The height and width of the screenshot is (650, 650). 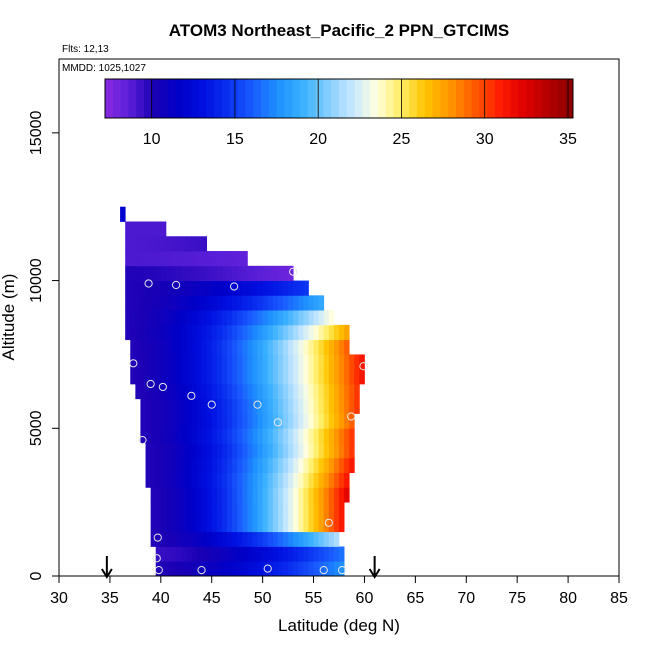 What do you see at coordinates (314, 598) in the screenshot?
I see `x-tick-label: 55` at bounding box center [314, 598].